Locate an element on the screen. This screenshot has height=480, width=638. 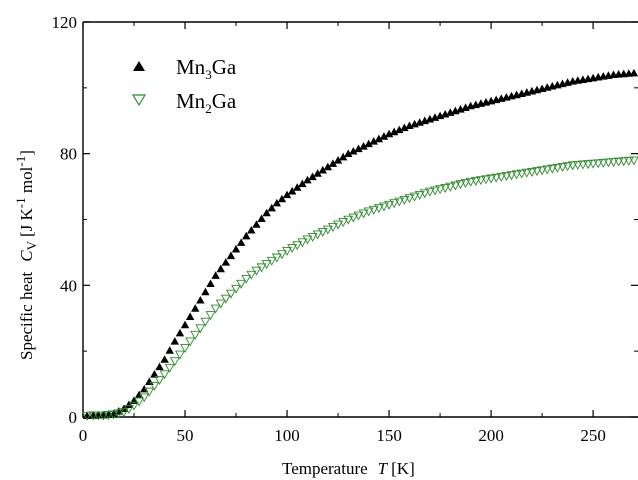
x-tick-label: 0 is located at coordinates (83, 435).